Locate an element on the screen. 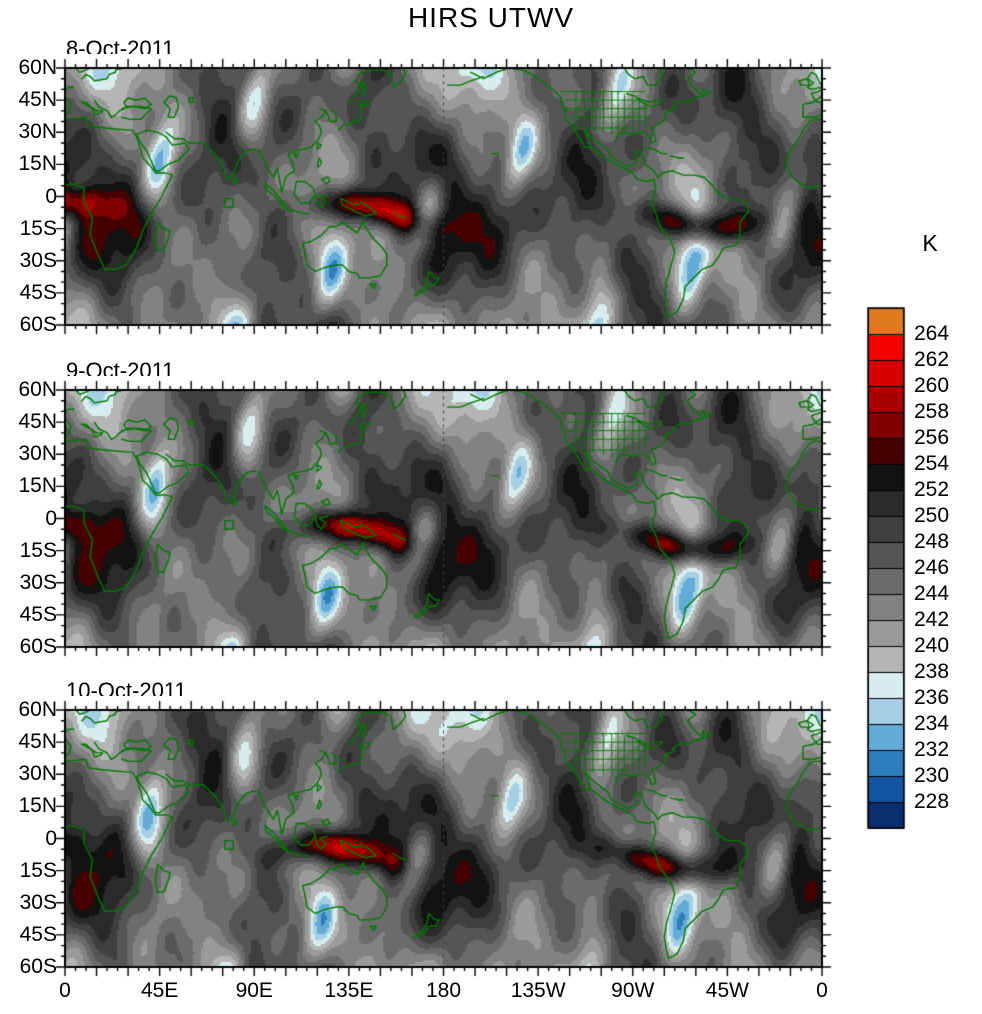 This screenshot has width=982, height=1014. lon-tick-label: 135W is located at coordinates (538, 990).